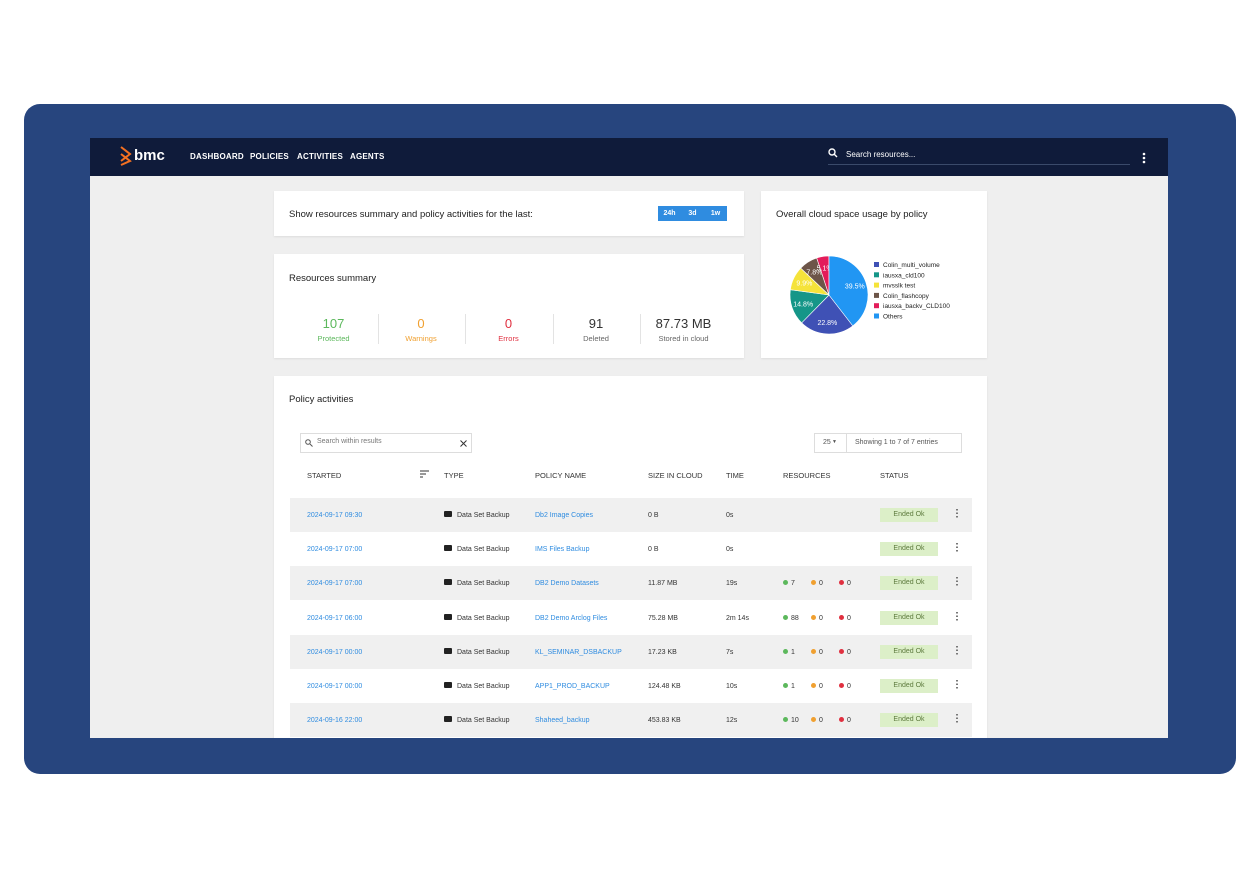 The image size is (1260, 880). Describe the element at coordinates (663, 618) in the screenshot. I see `size: 75.28 MB` at that location.